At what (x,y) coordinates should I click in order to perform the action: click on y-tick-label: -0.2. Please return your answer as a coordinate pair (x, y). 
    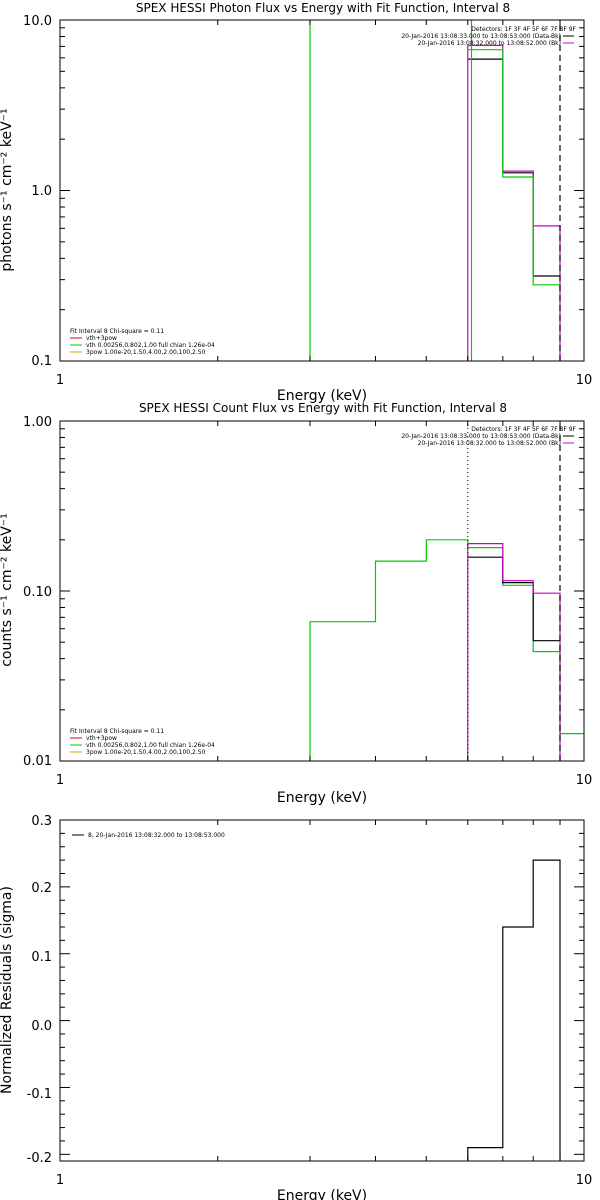
    Looking at the image, I should click on (39, 1158).